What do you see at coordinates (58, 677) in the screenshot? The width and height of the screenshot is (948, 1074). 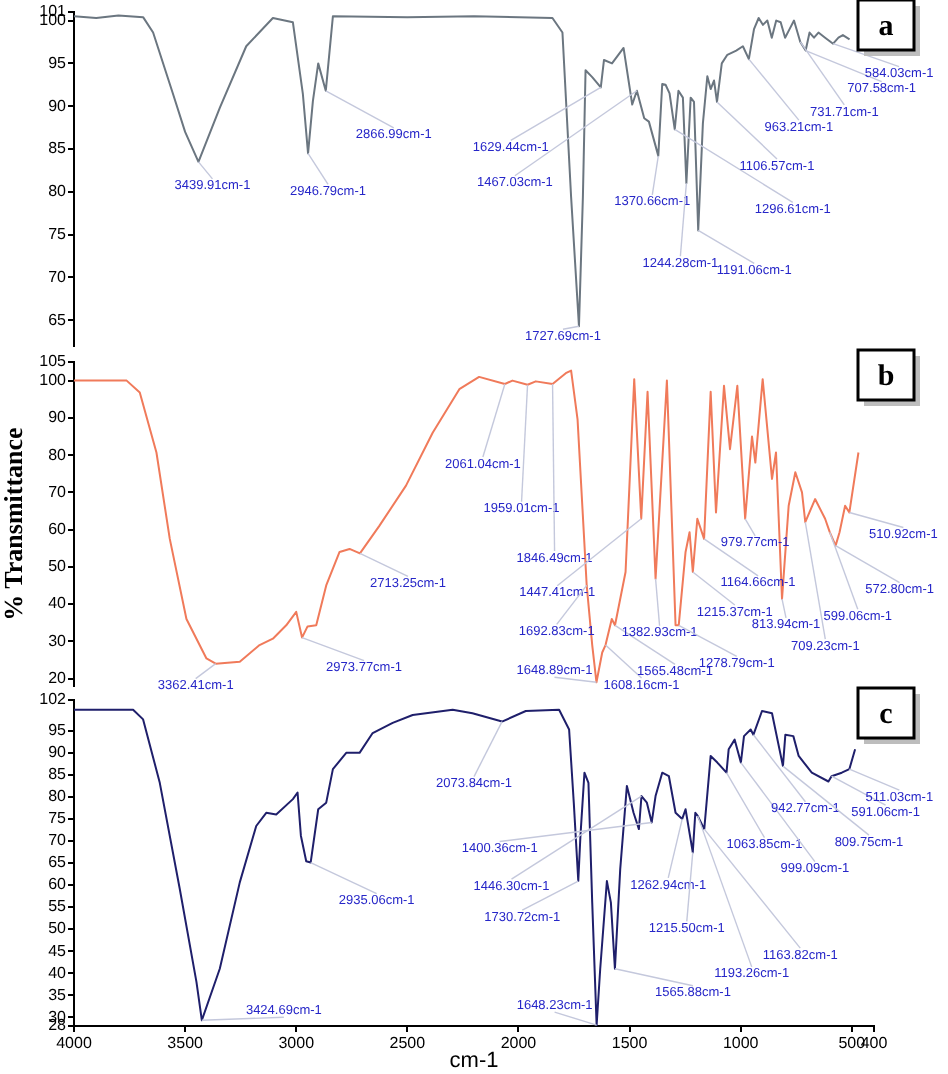 I see `y-tick-label: 20` at bounding box center [58, 677].